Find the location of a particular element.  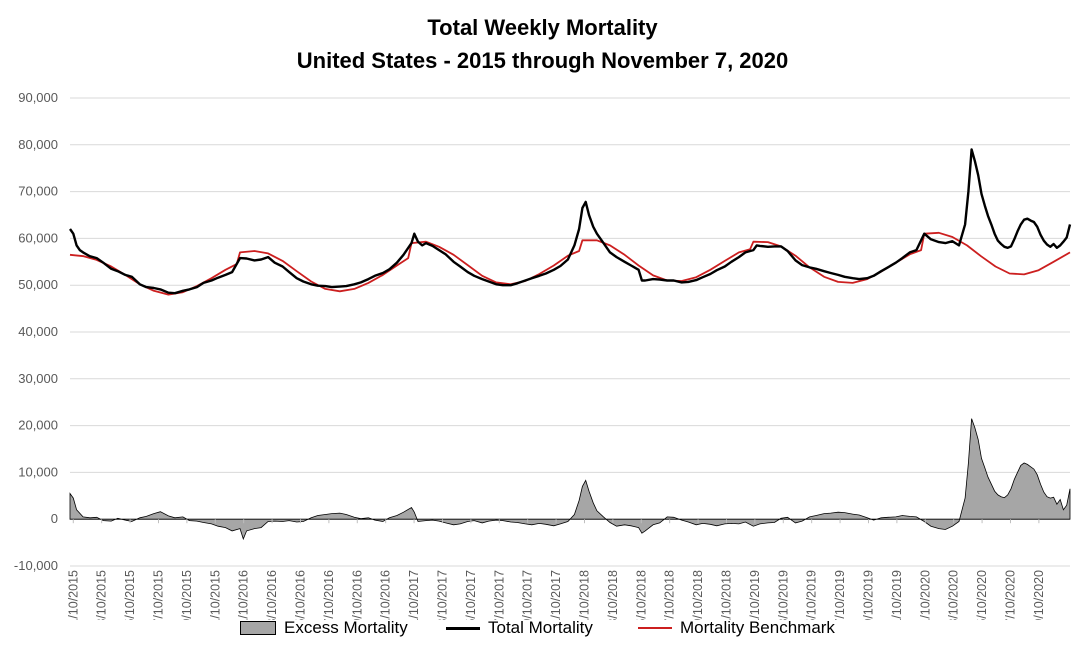

x-tick-label: 7/10/2019 is located at coordinates (840, 595).